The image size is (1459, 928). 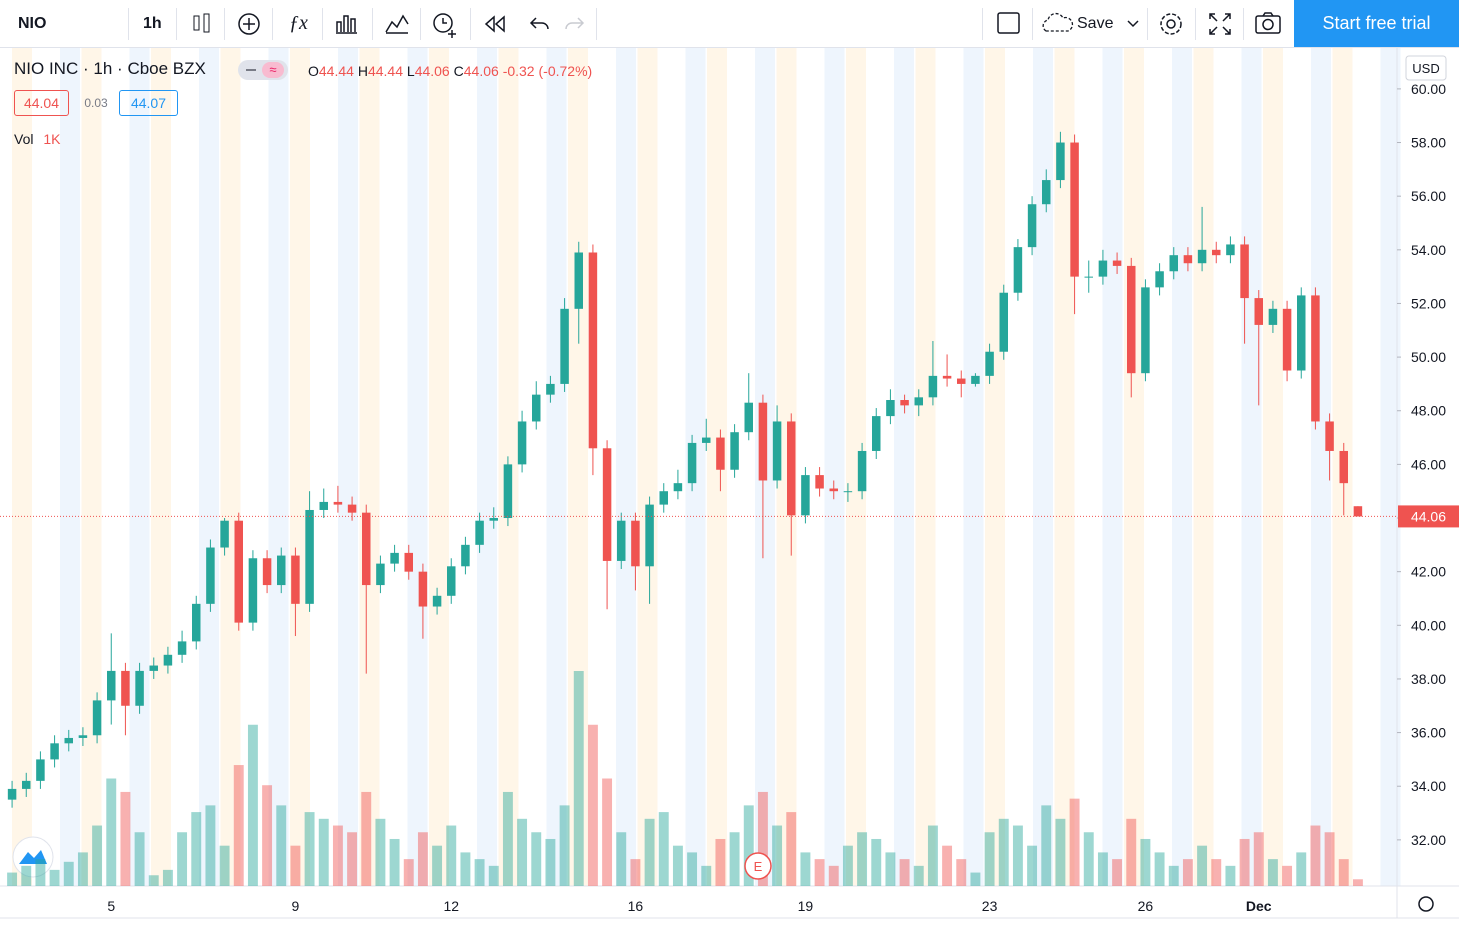 What do you see at coordinates (565, 71) in the screenshot?
I see `change-percent: (-0.72%)` at bounding box center [565, 71].